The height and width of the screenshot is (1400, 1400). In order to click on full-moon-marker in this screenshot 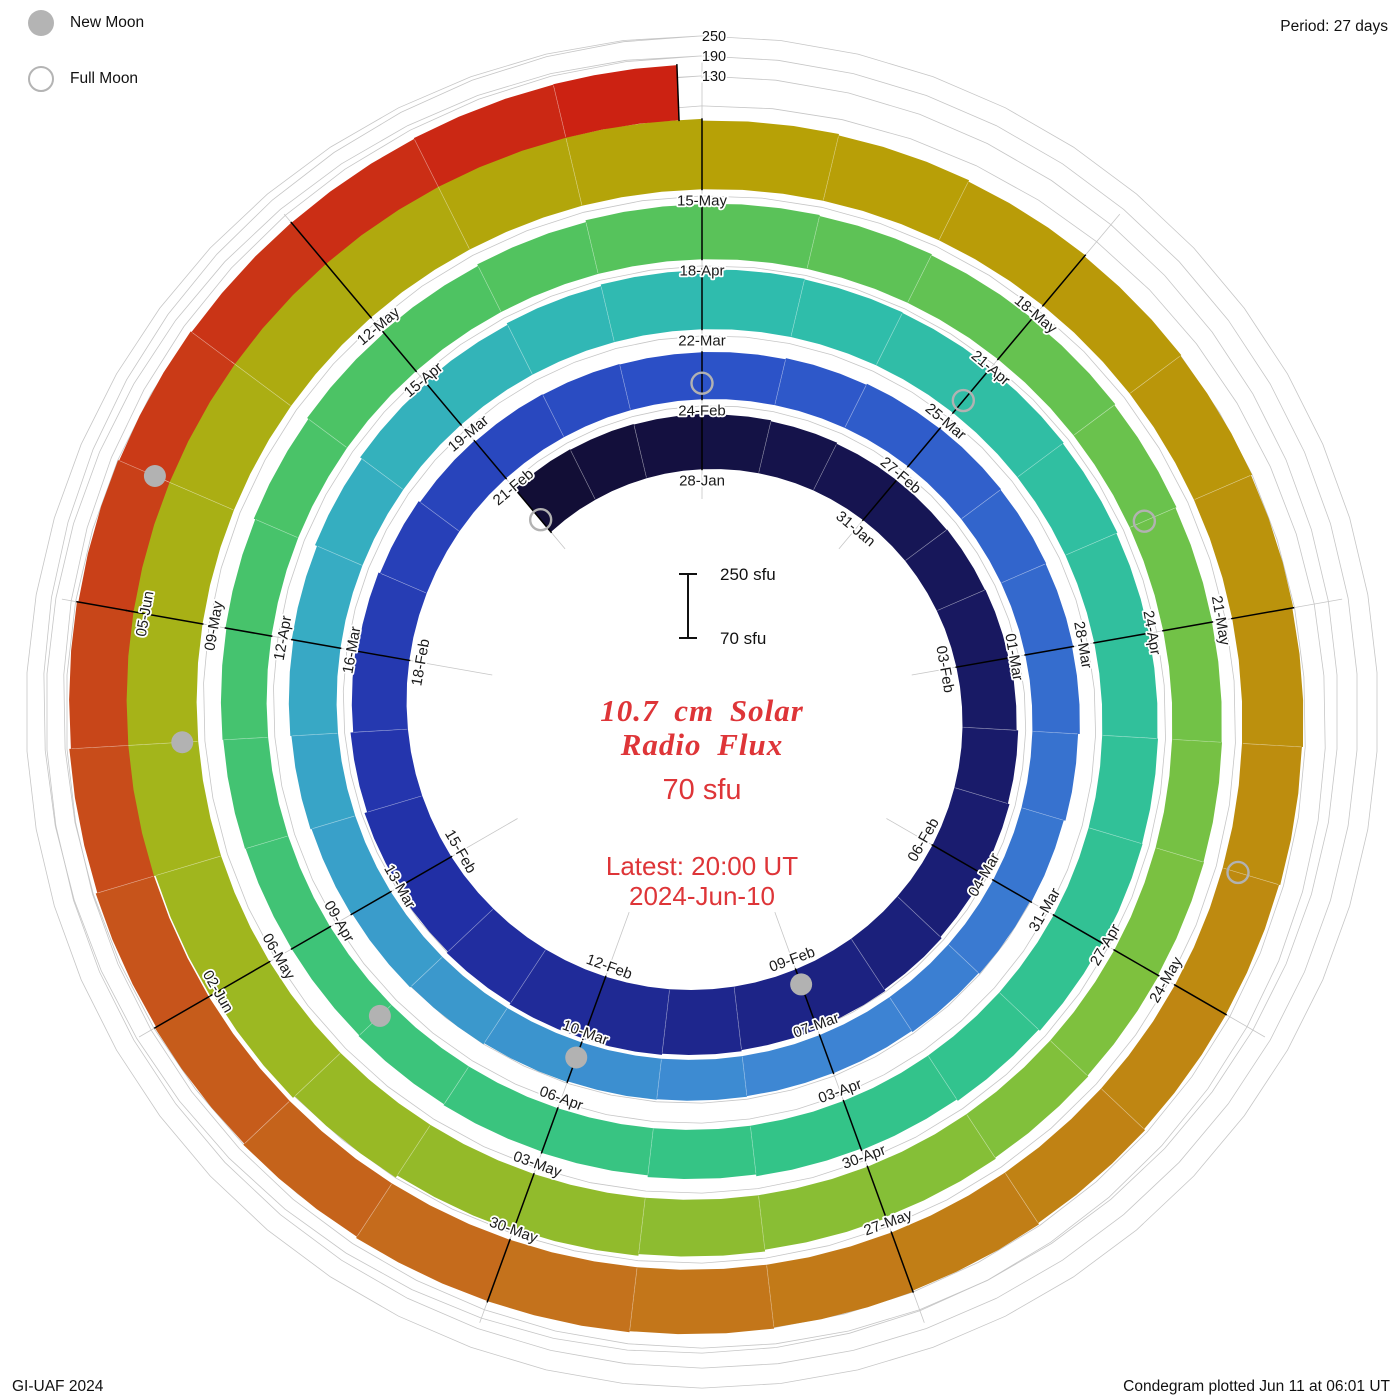, I will do `click(540, 520)`.